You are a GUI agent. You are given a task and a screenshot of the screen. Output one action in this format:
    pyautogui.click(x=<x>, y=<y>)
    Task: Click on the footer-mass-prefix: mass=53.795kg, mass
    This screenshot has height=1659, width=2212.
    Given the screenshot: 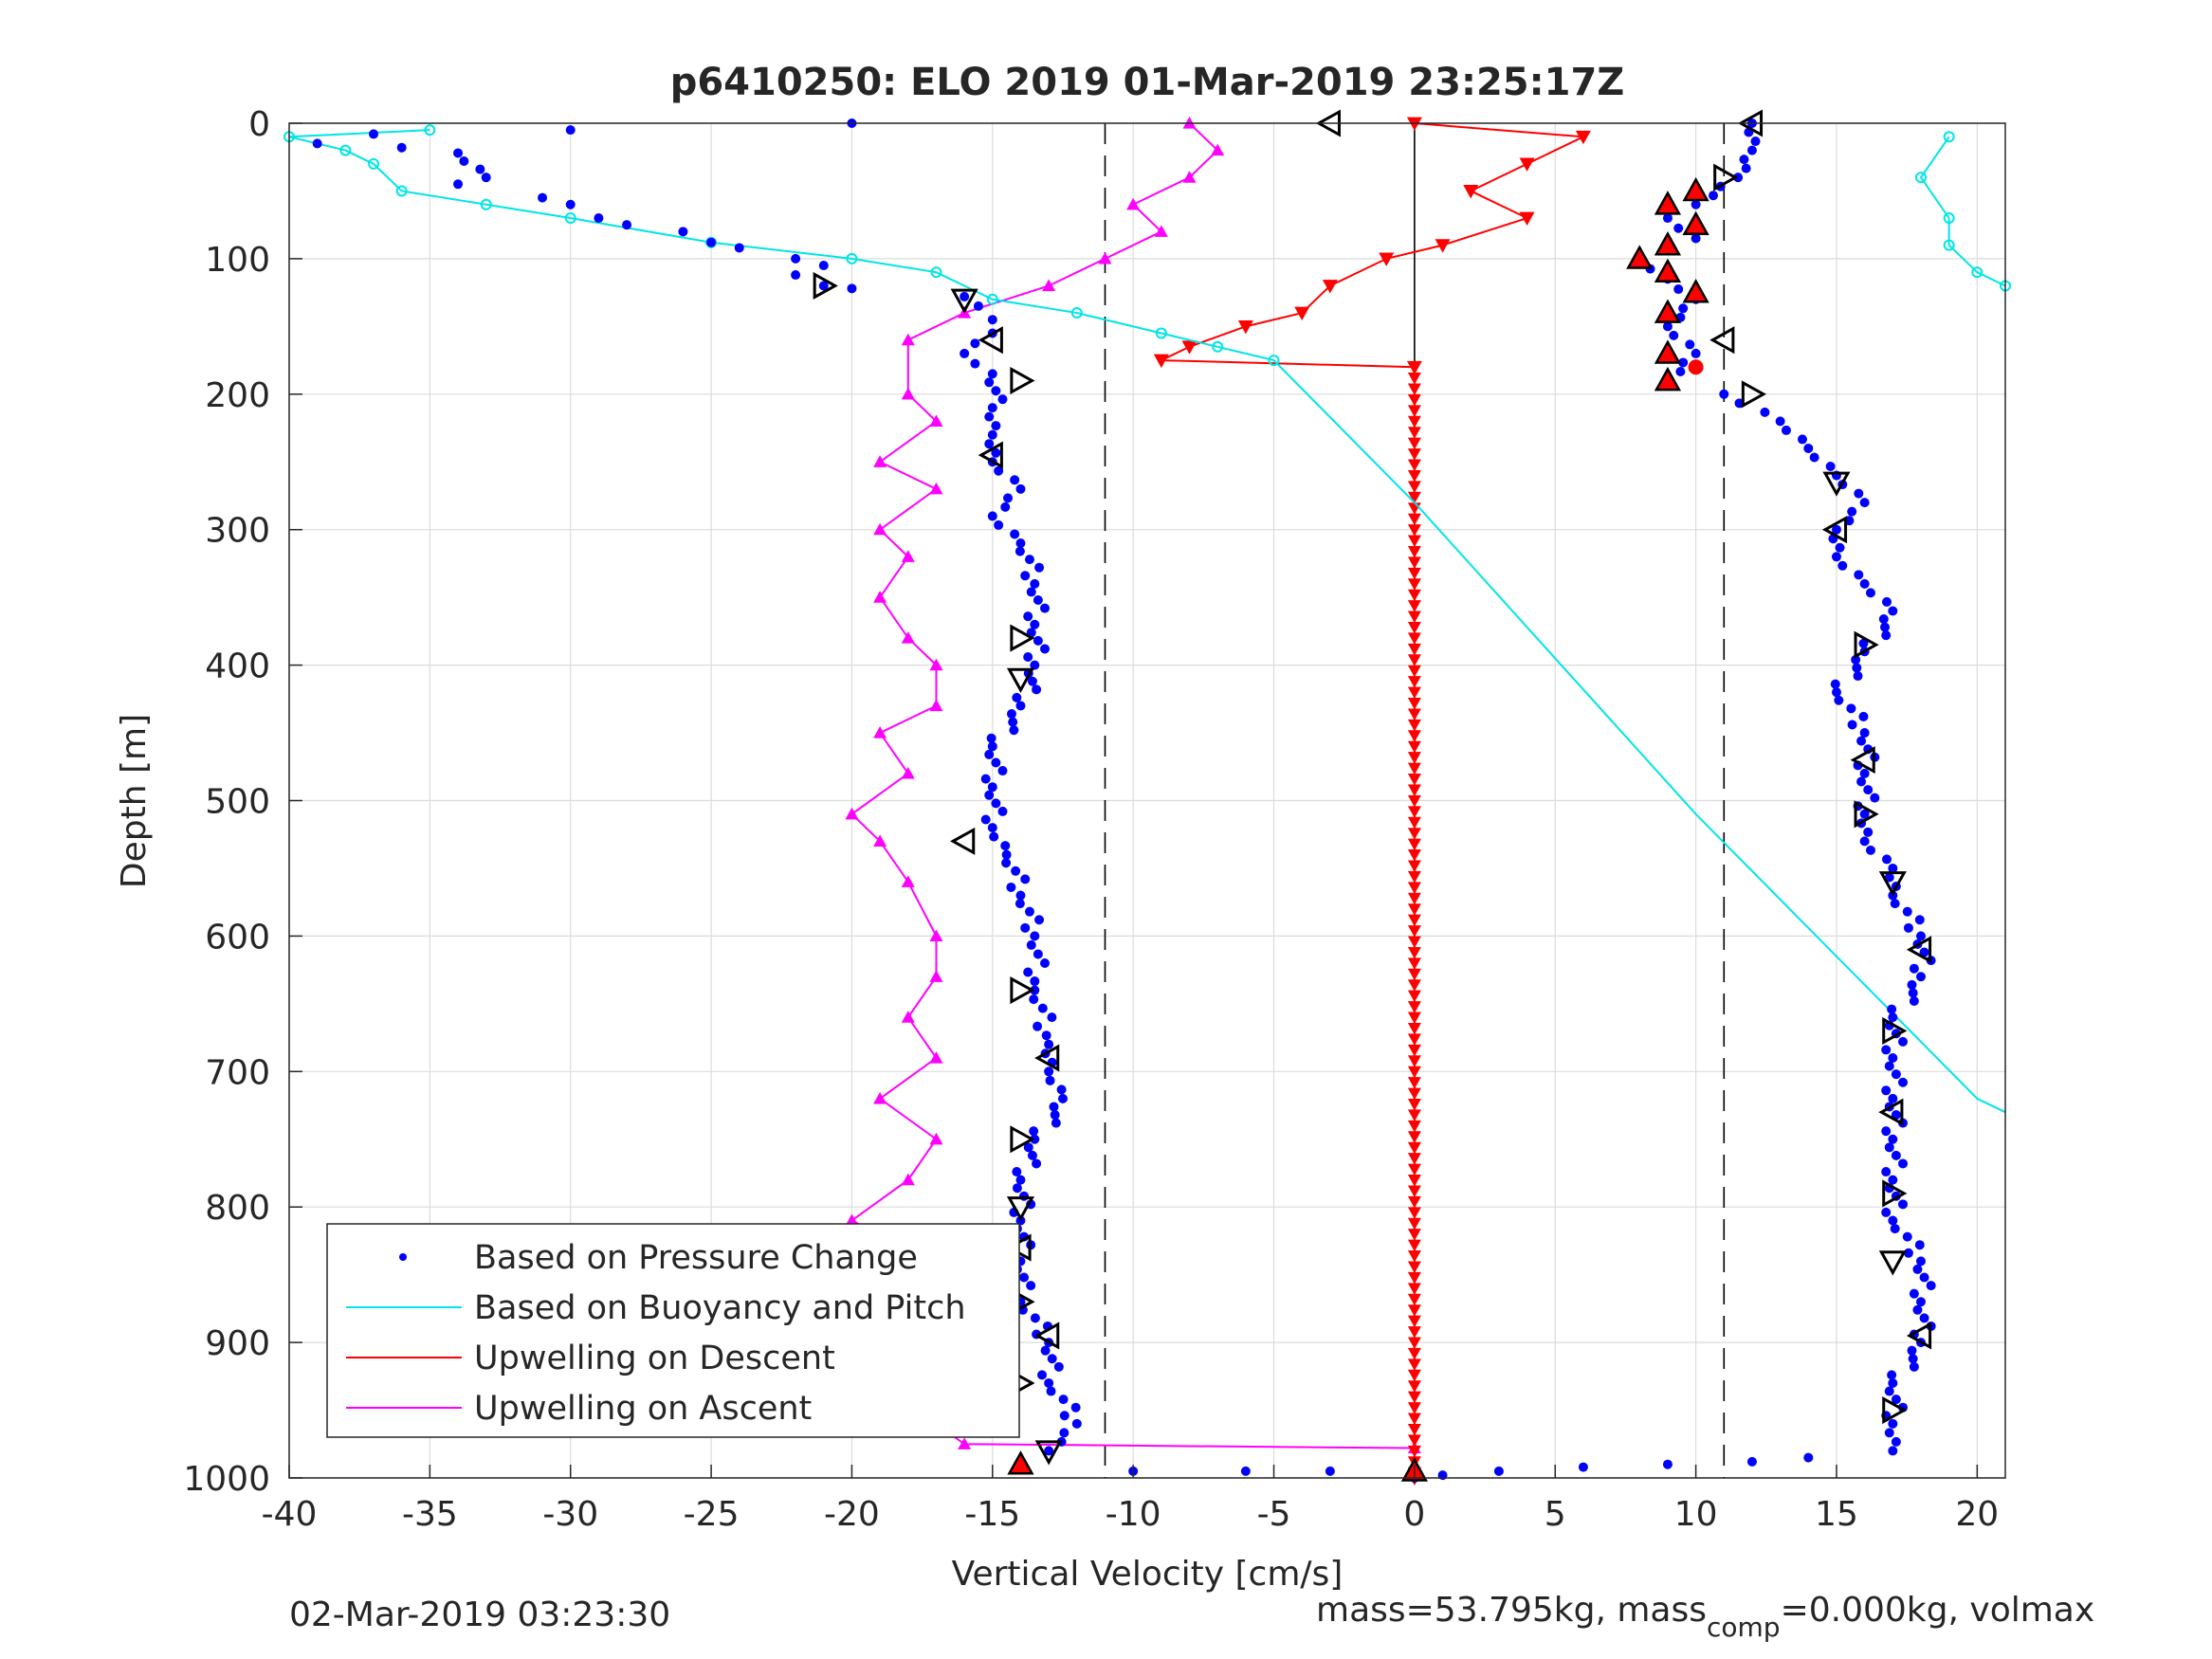 What is the action you would take?
    pyautogui.click(x=1511, y=1610)
    